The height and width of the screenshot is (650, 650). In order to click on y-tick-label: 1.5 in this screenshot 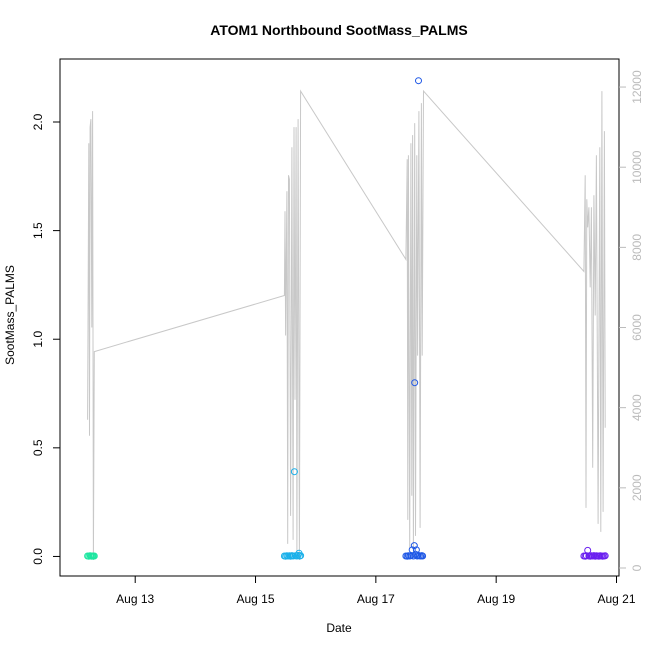, I will do `click(38, 230)`.